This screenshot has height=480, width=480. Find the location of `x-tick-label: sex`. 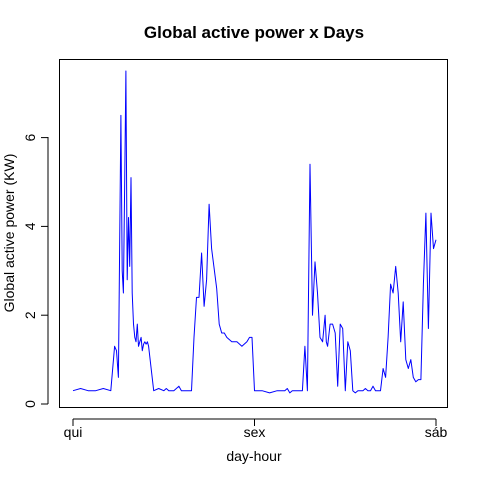

x-tick-label: sex is located at coordinates (255, 432).